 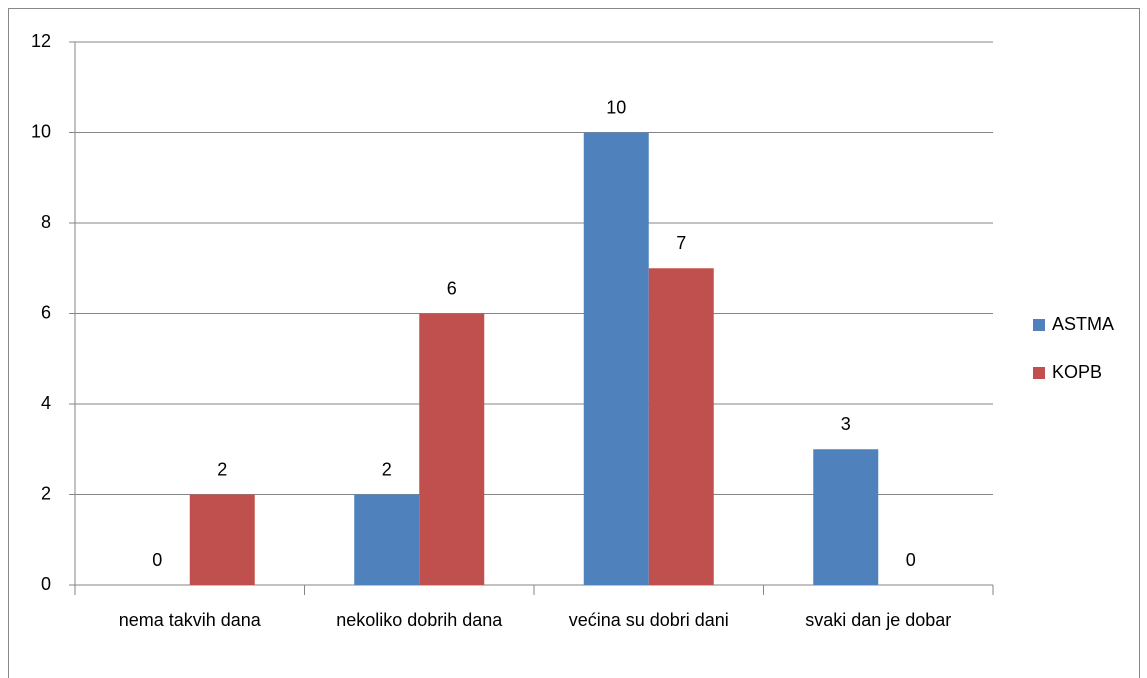 What do you see at coordinates (46, 584) in the screenshot?
I see `y-tick-label: 0` at bounding box center [46, 584].